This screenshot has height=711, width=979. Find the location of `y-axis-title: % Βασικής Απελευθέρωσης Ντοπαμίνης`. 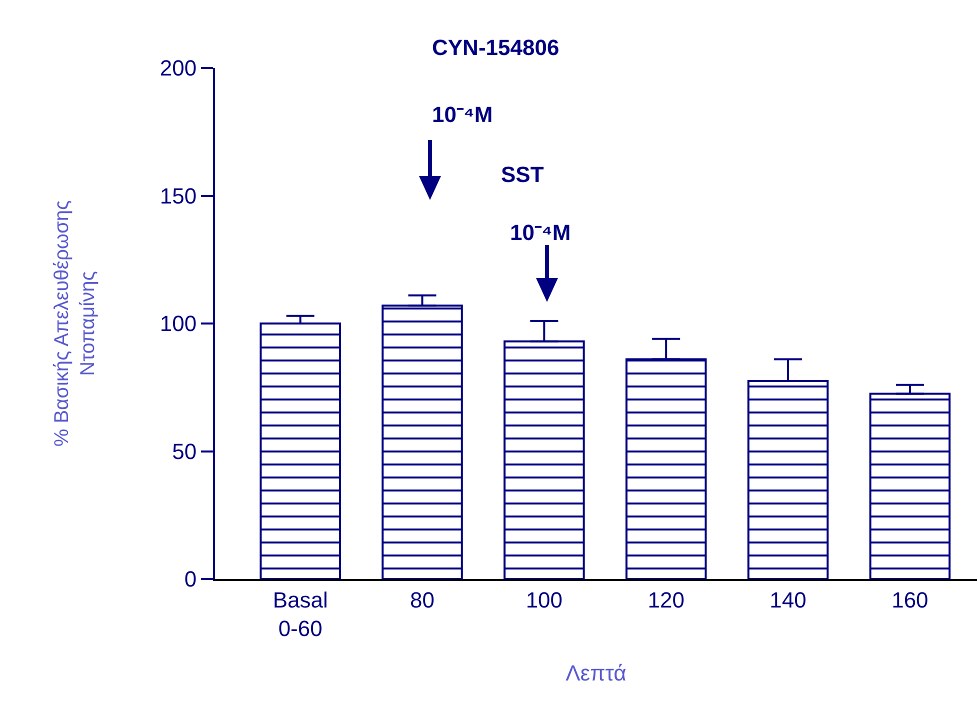

y-axis-title: % Βασικής Απελευθέρωσης Ντοπαμίνης is located at coordinates (74, 323).